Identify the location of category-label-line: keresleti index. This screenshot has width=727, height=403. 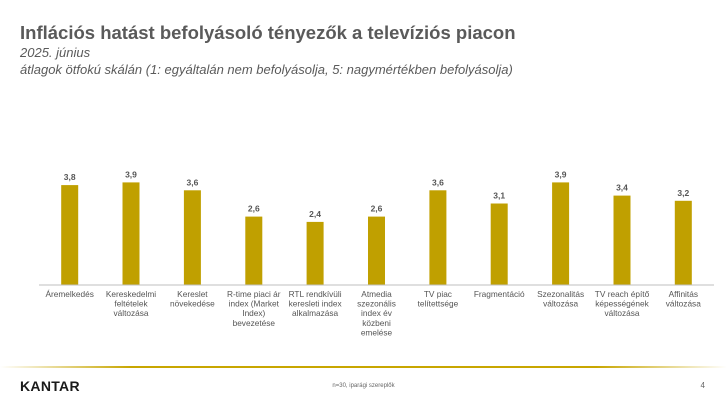
(316, 304).